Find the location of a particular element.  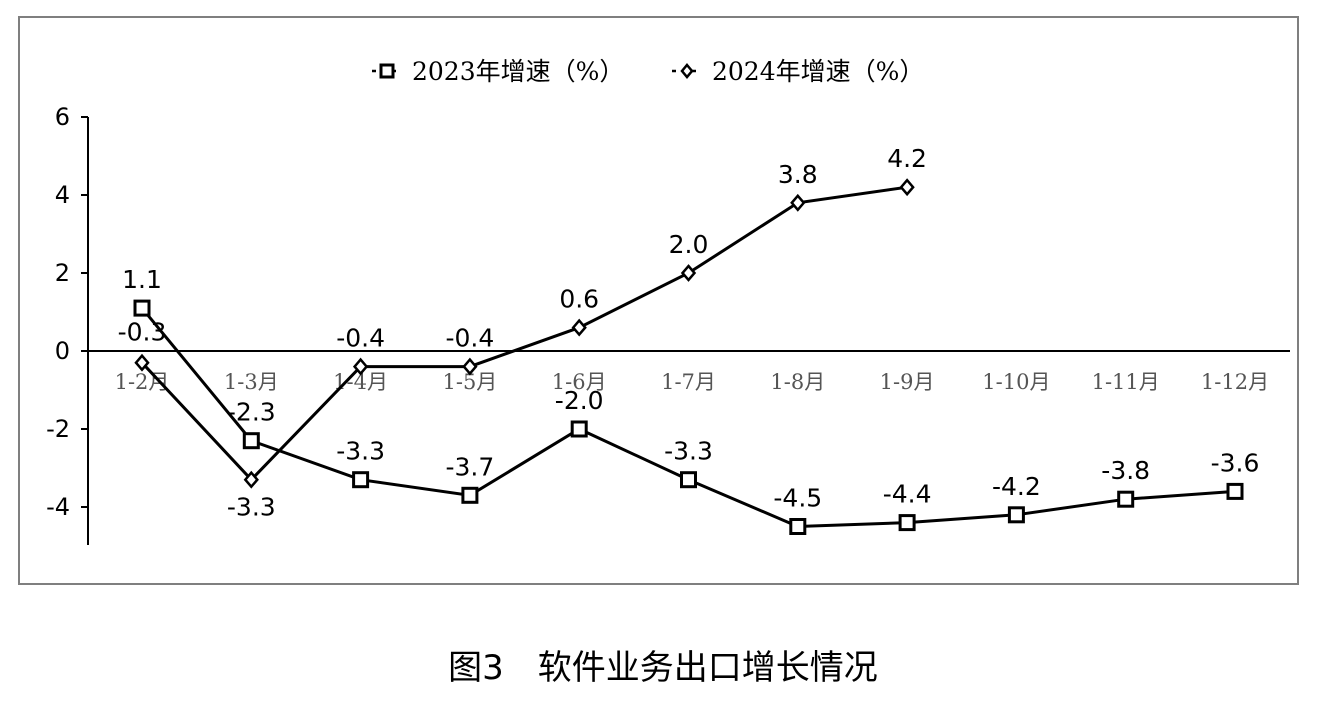

y-tick-label: 6 is located at coordinates (62, 117).